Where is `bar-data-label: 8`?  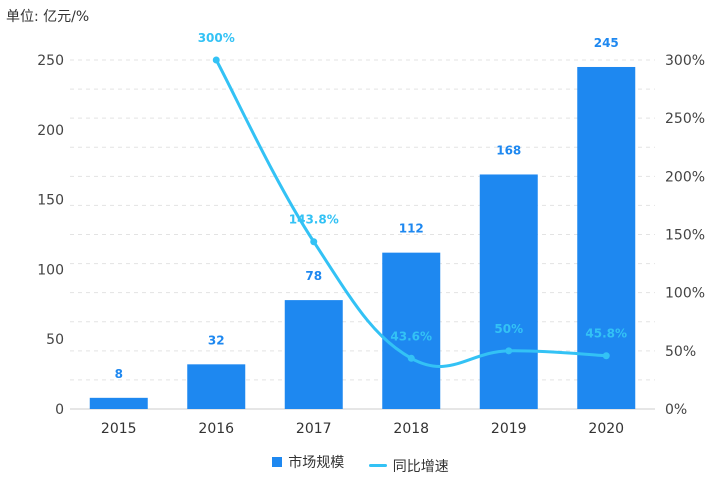
bar-data-label: 8 is located at coordinates (119, 374).